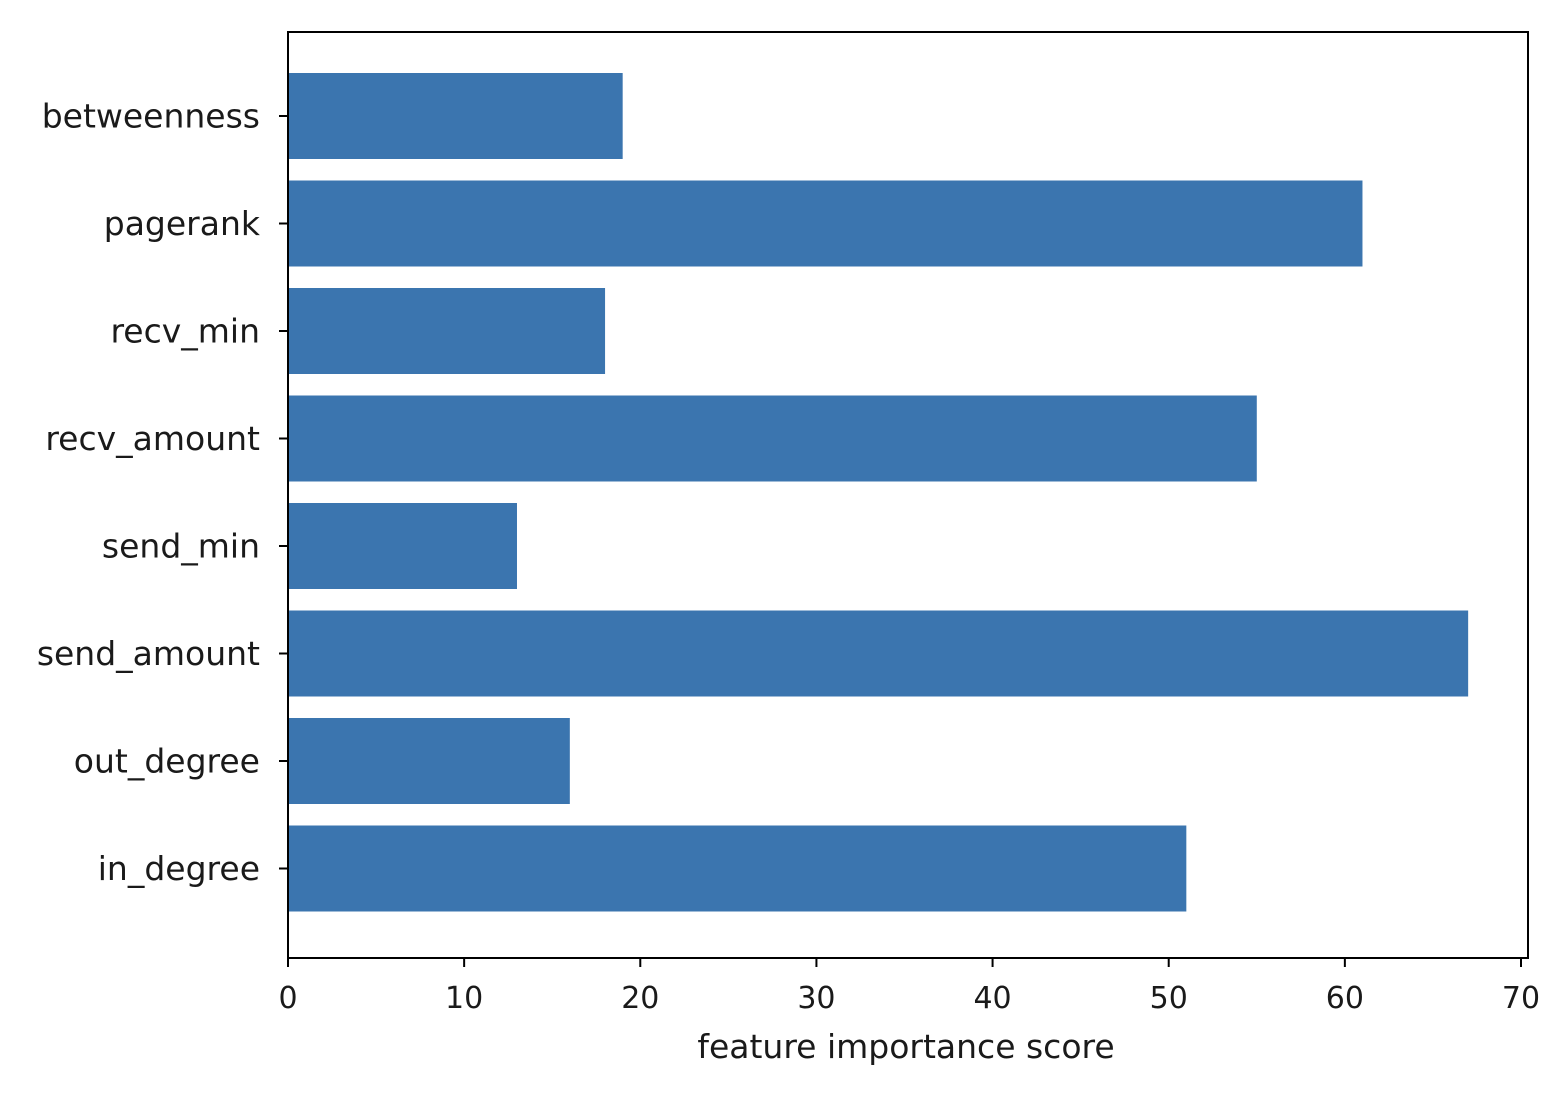 The image size is (1552, 1096). Describe the element at coordinates (909, 987) in the screenshot. I see `x-axis: 0 10 20 30 40 50 60 70` at that location.